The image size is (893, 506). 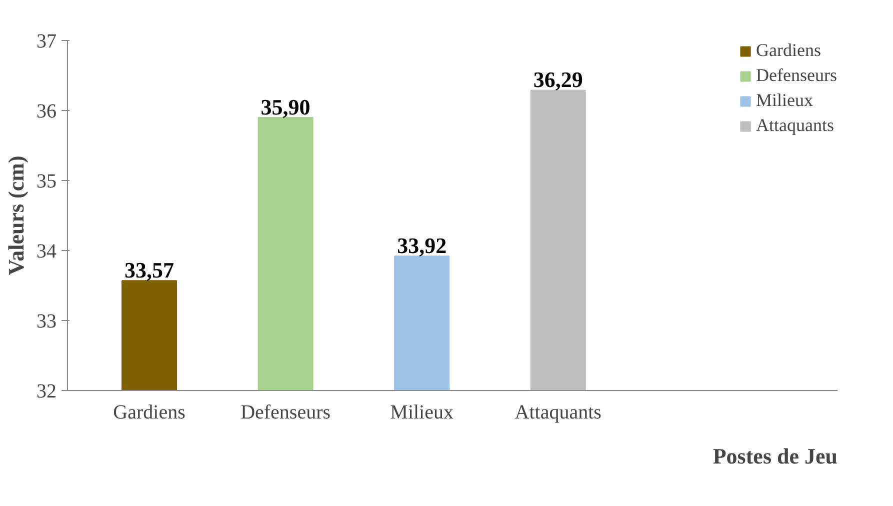 What do you see at coordinates (422, 245) in the screenshot?
I see `data-label: 33,92` at bounding box center [422, 245].